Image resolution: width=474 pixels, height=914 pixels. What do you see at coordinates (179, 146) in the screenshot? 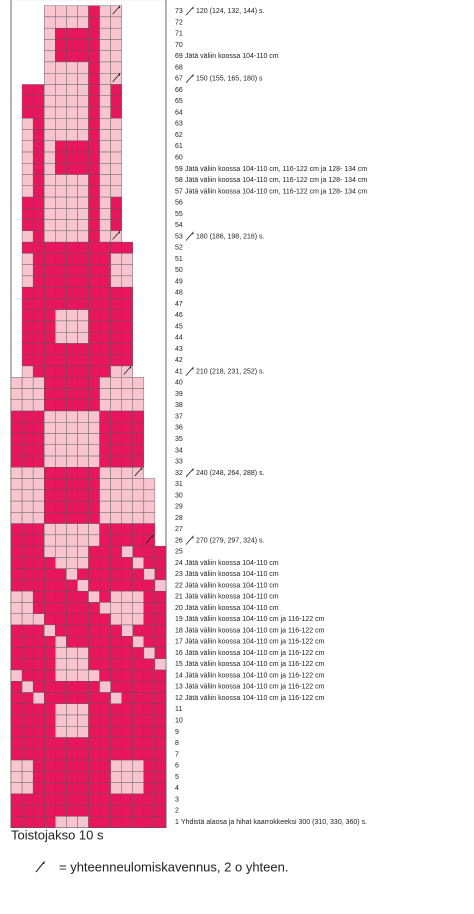
I see `row-number: 61` at bounding box center [179, 146].